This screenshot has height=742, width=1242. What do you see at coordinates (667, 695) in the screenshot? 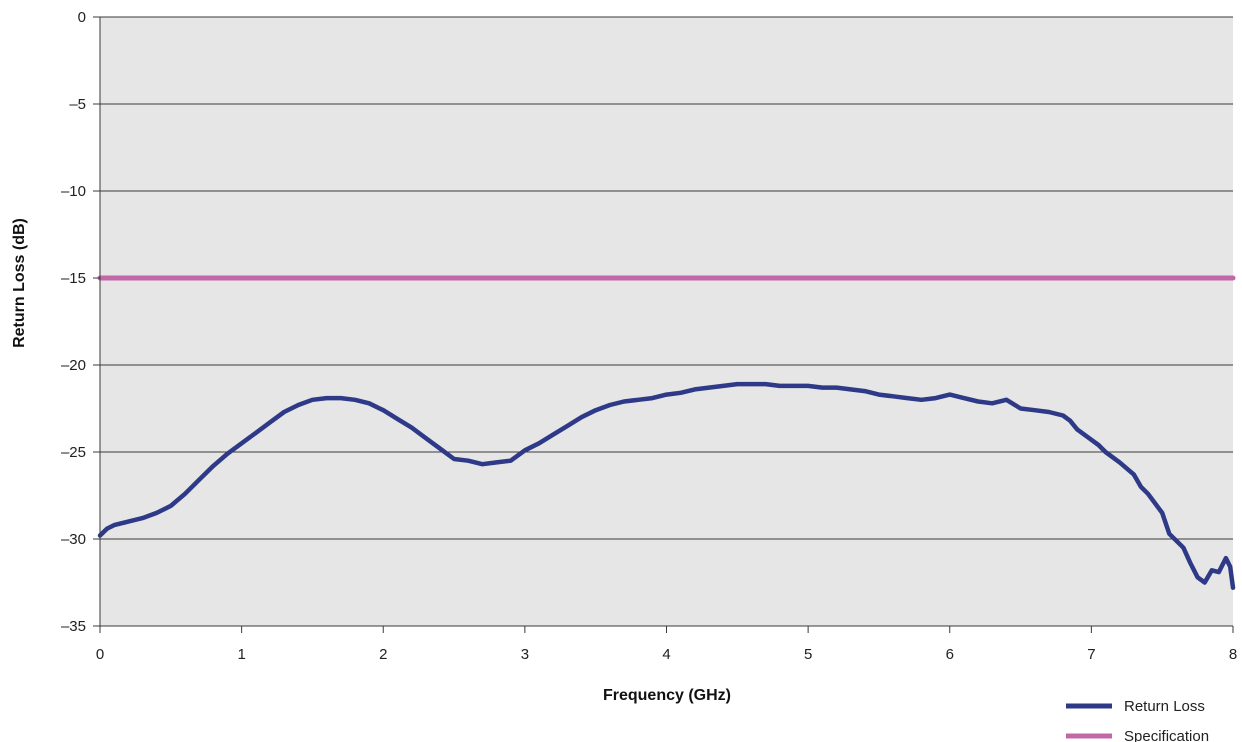
I see `x-axis-title: Frequency (GHz)` at bounding box center [667, 695].